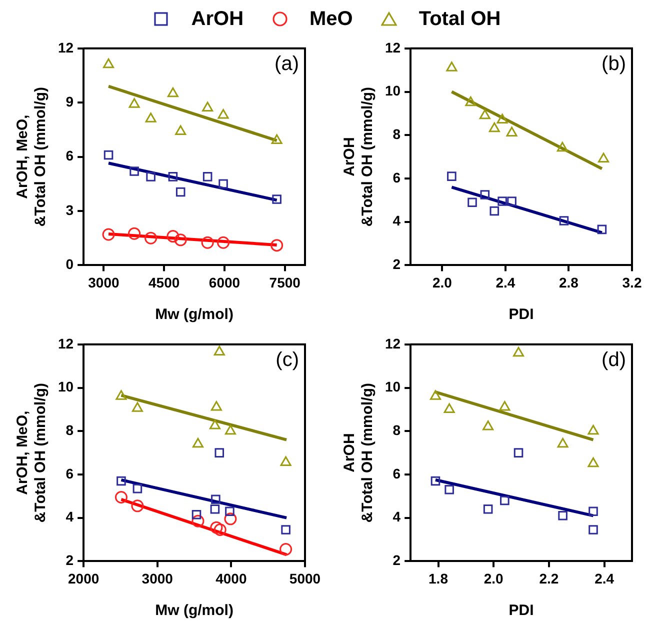  I want to click on y-tick-label: 9, so click(70, 101).